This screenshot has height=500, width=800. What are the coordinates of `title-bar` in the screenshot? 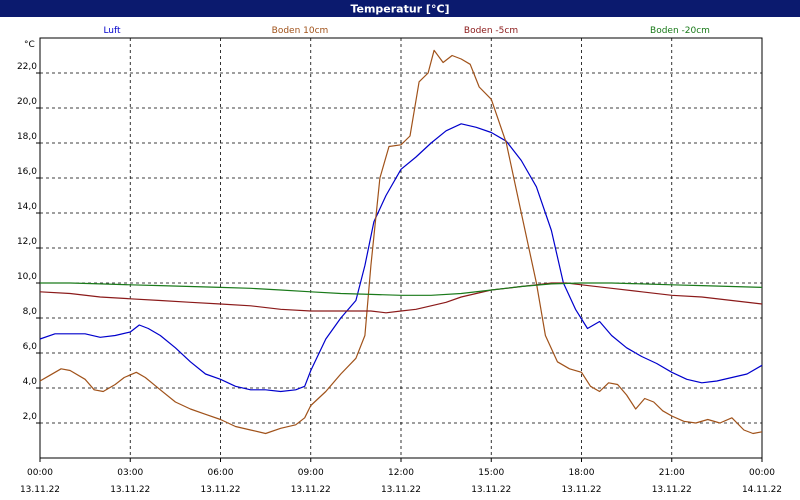 It's located at (400, 8).